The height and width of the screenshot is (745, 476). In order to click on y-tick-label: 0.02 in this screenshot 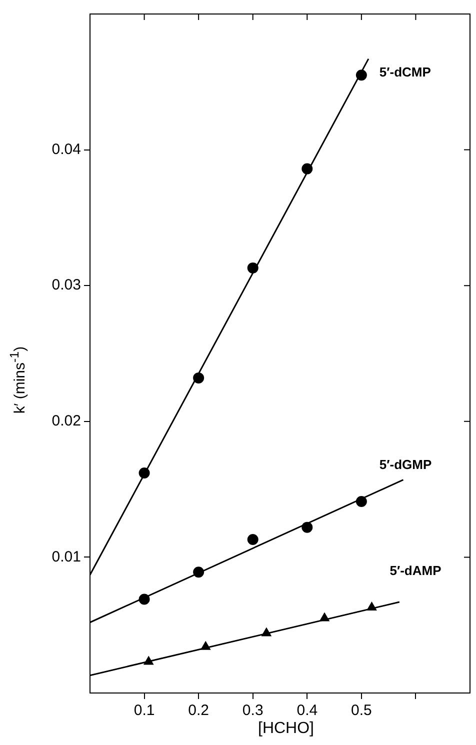, I will do `click(66, 421)`.